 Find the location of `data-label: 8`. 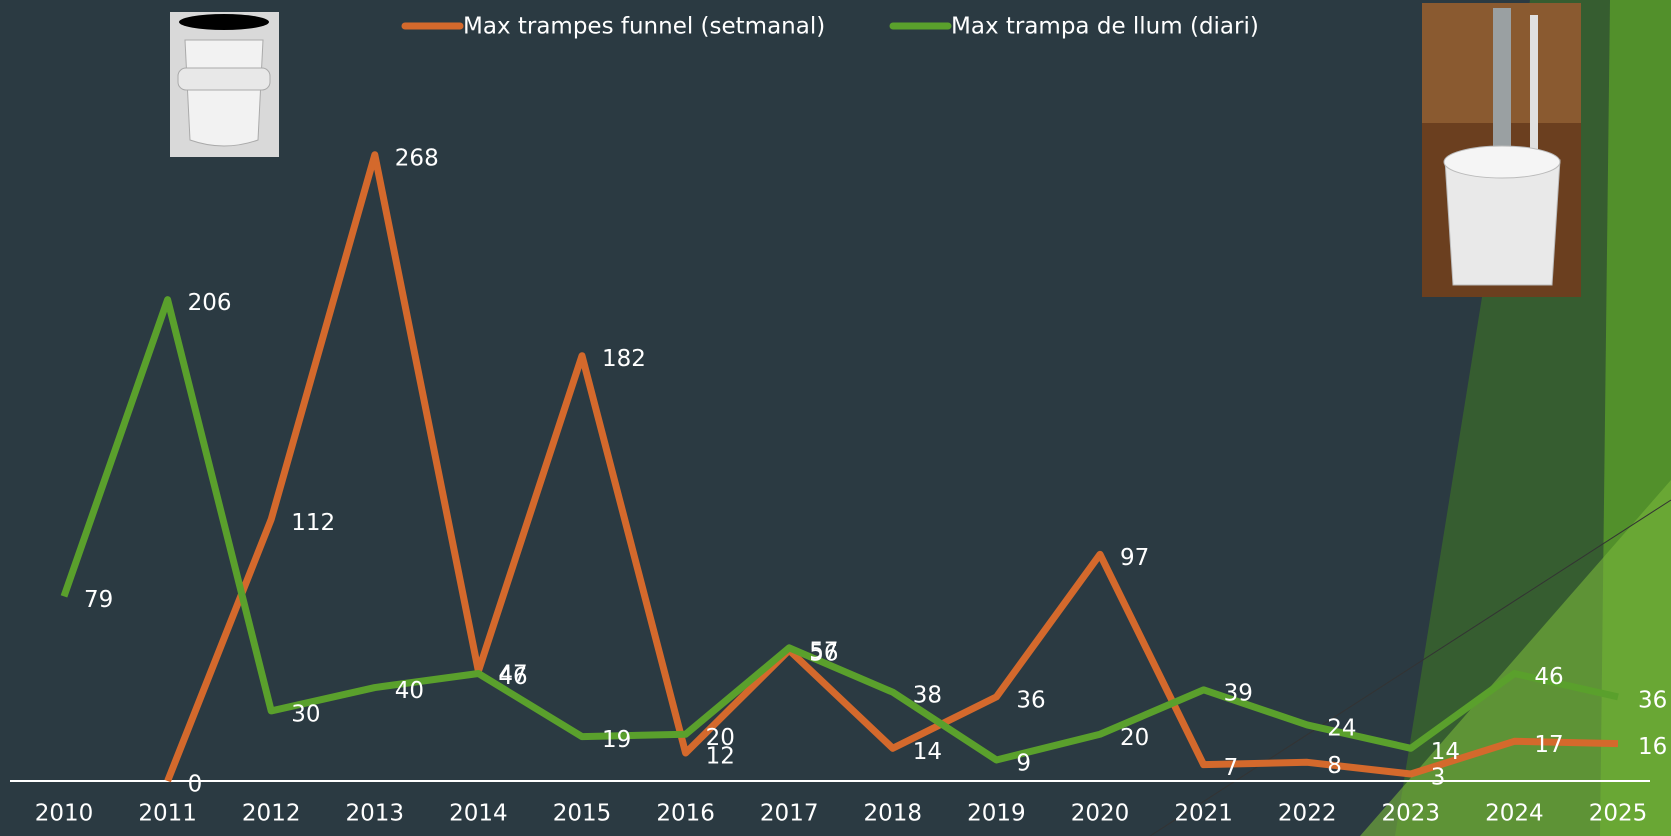

data-label: 8 is located at coordinates (1334, 766).